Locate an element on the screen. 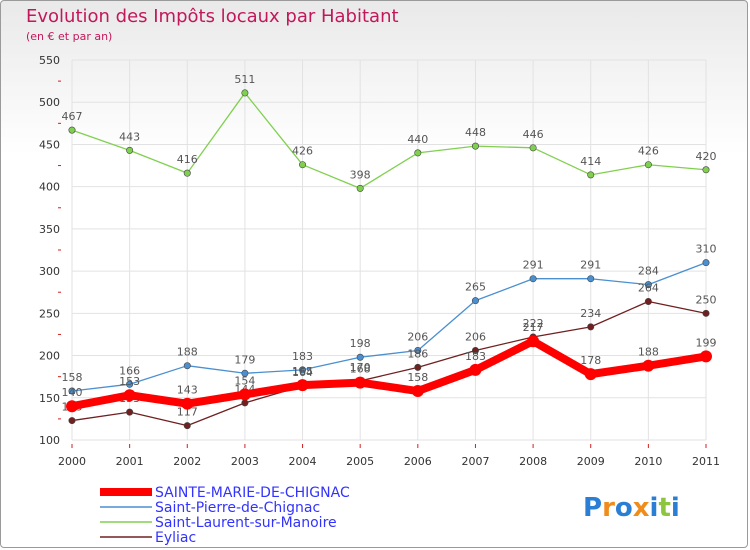  data-label: 206 is located at coordinates (475, 336).